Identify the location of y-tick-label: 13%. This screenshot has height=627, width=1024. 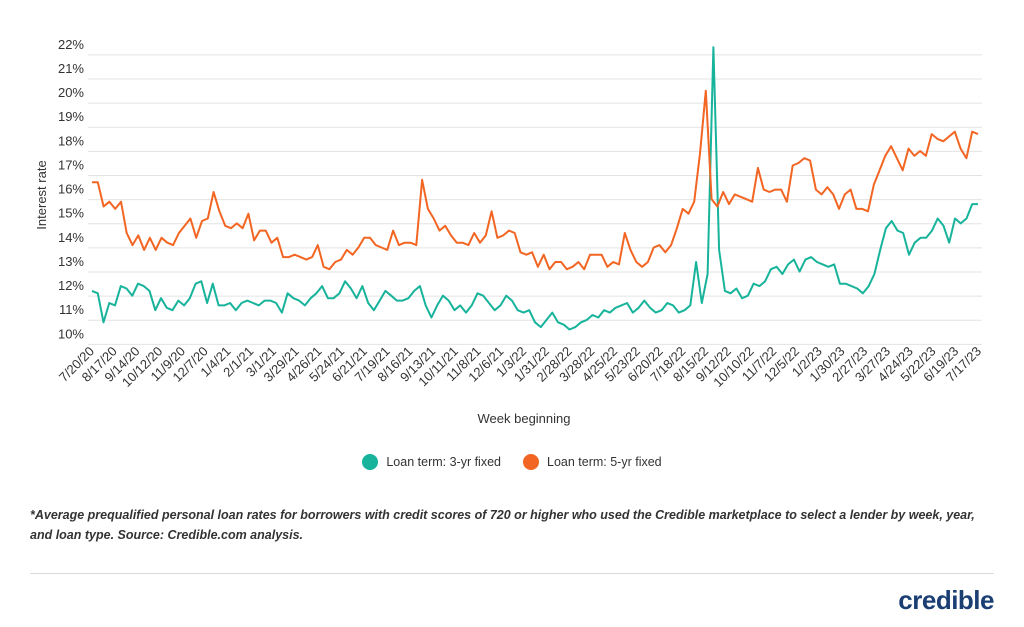
(71, 261).